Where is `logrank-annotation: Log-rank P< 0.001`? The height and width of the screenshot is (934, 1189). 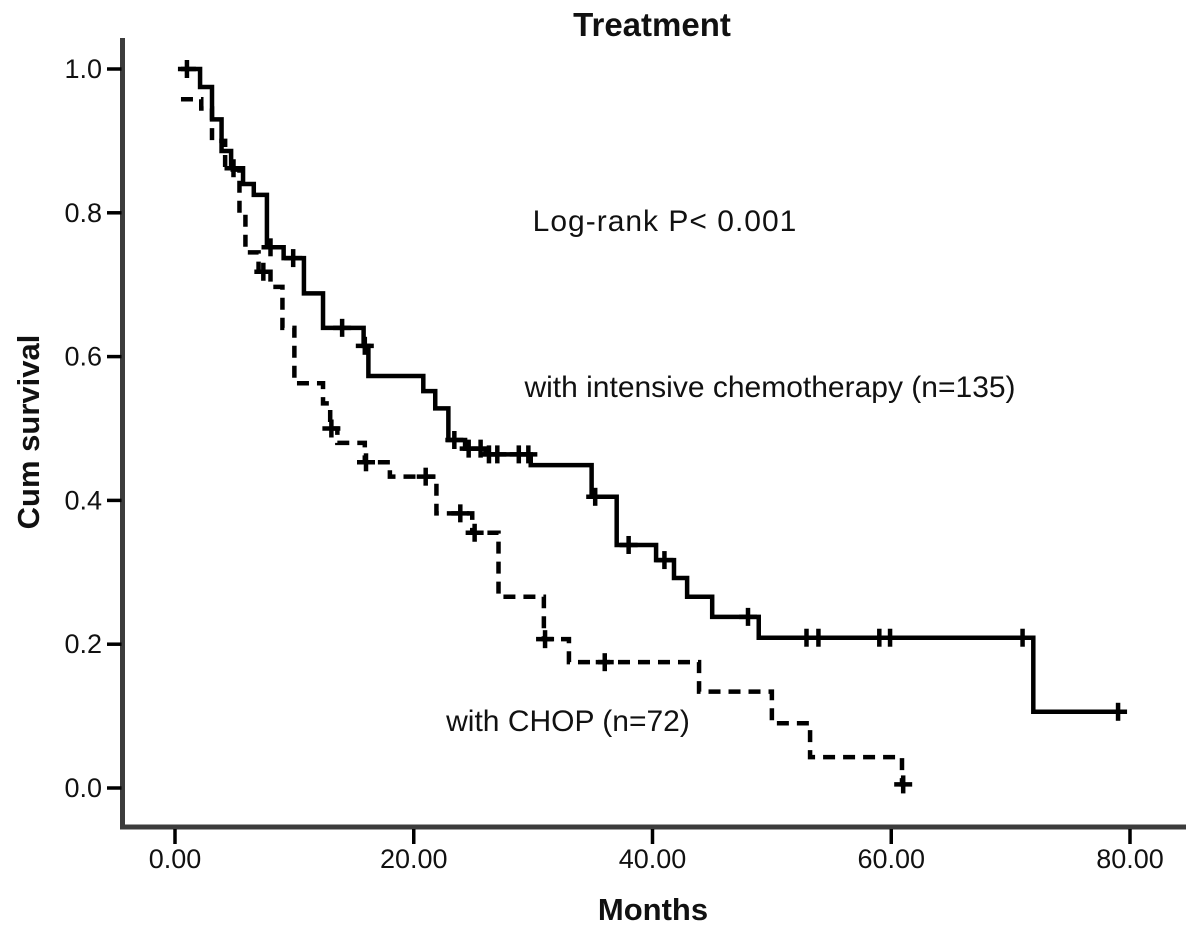 logrank-annotation: Log-rank P< 0.001 is located at coordinates (665, 221).